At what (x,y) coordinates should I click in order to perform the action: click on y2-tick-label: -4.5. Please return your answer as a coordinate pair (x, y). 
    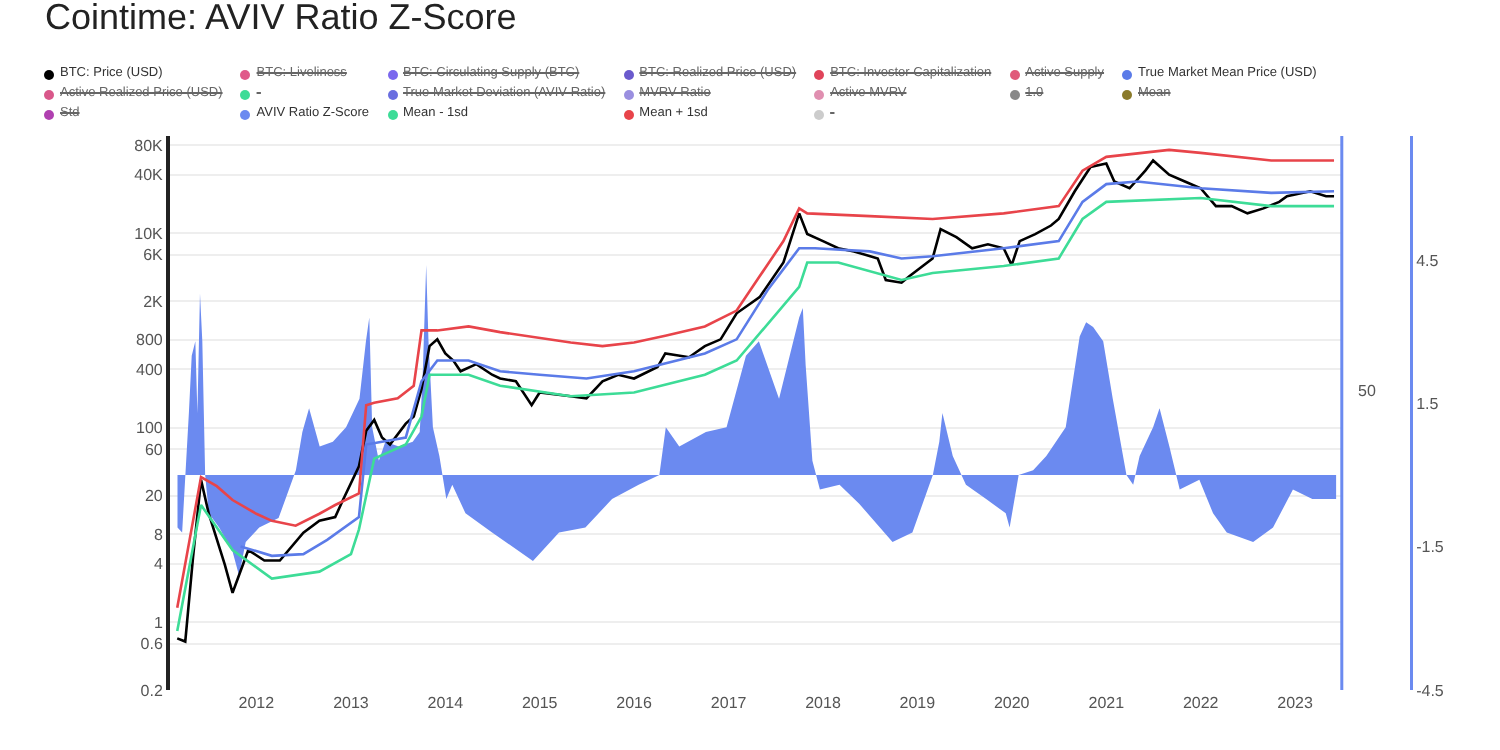
    Looking at the image, I should click on (1430, 690).